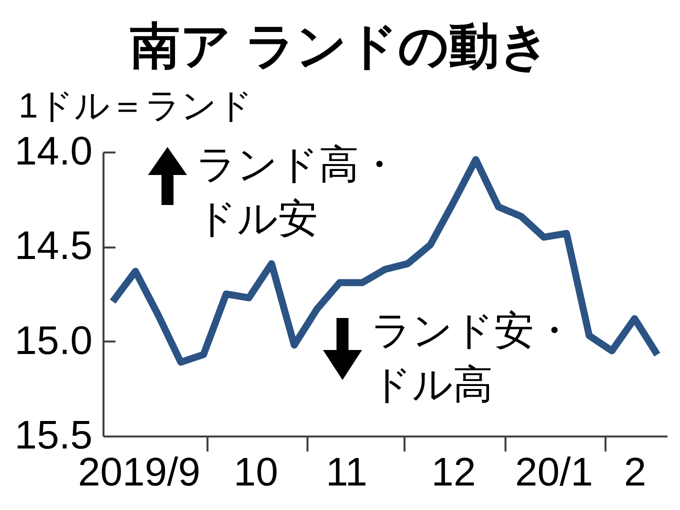  Describe the element at coordinates (472, 358) in the screenshot. I see `annotation: ランド安・ドル高` at that location.